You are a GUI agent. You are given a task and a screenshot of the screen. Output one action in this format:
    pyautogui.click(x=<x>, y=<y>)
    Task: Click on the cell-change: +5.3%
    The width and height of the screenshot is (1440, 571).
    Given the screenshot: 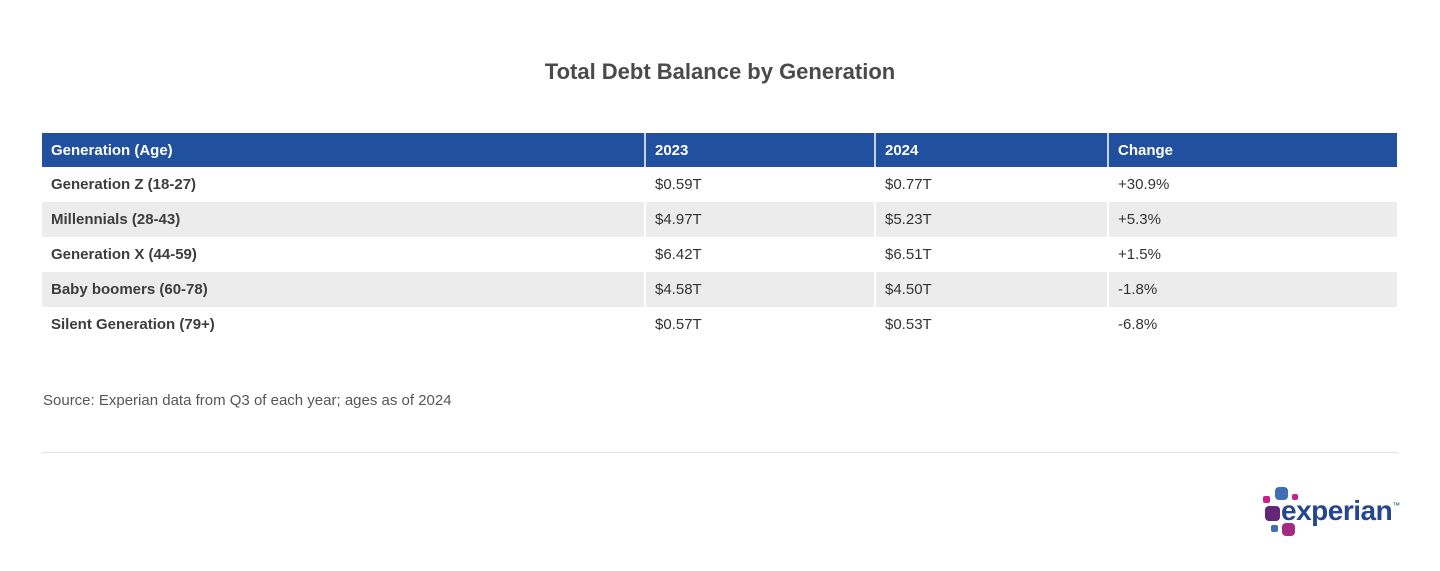 What is the action you would take?
    pyautogui.click(x=1252, y=219)
    